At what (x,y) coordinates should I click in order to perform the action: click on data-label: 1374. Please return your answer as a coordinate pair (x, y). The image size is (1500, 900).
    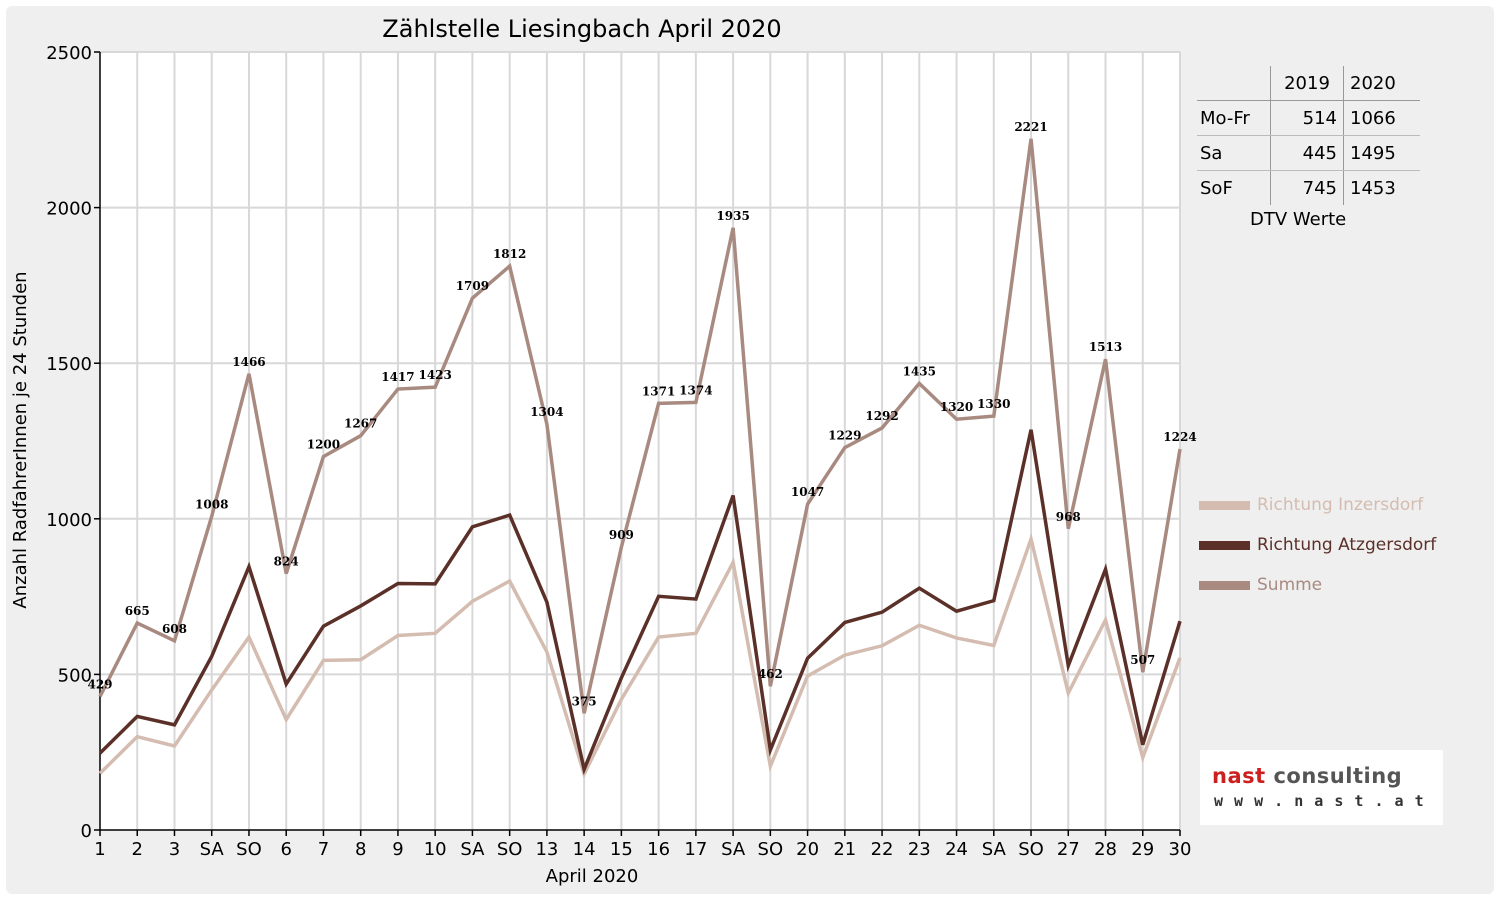
    Looking at the image, I should click on (695, 390).